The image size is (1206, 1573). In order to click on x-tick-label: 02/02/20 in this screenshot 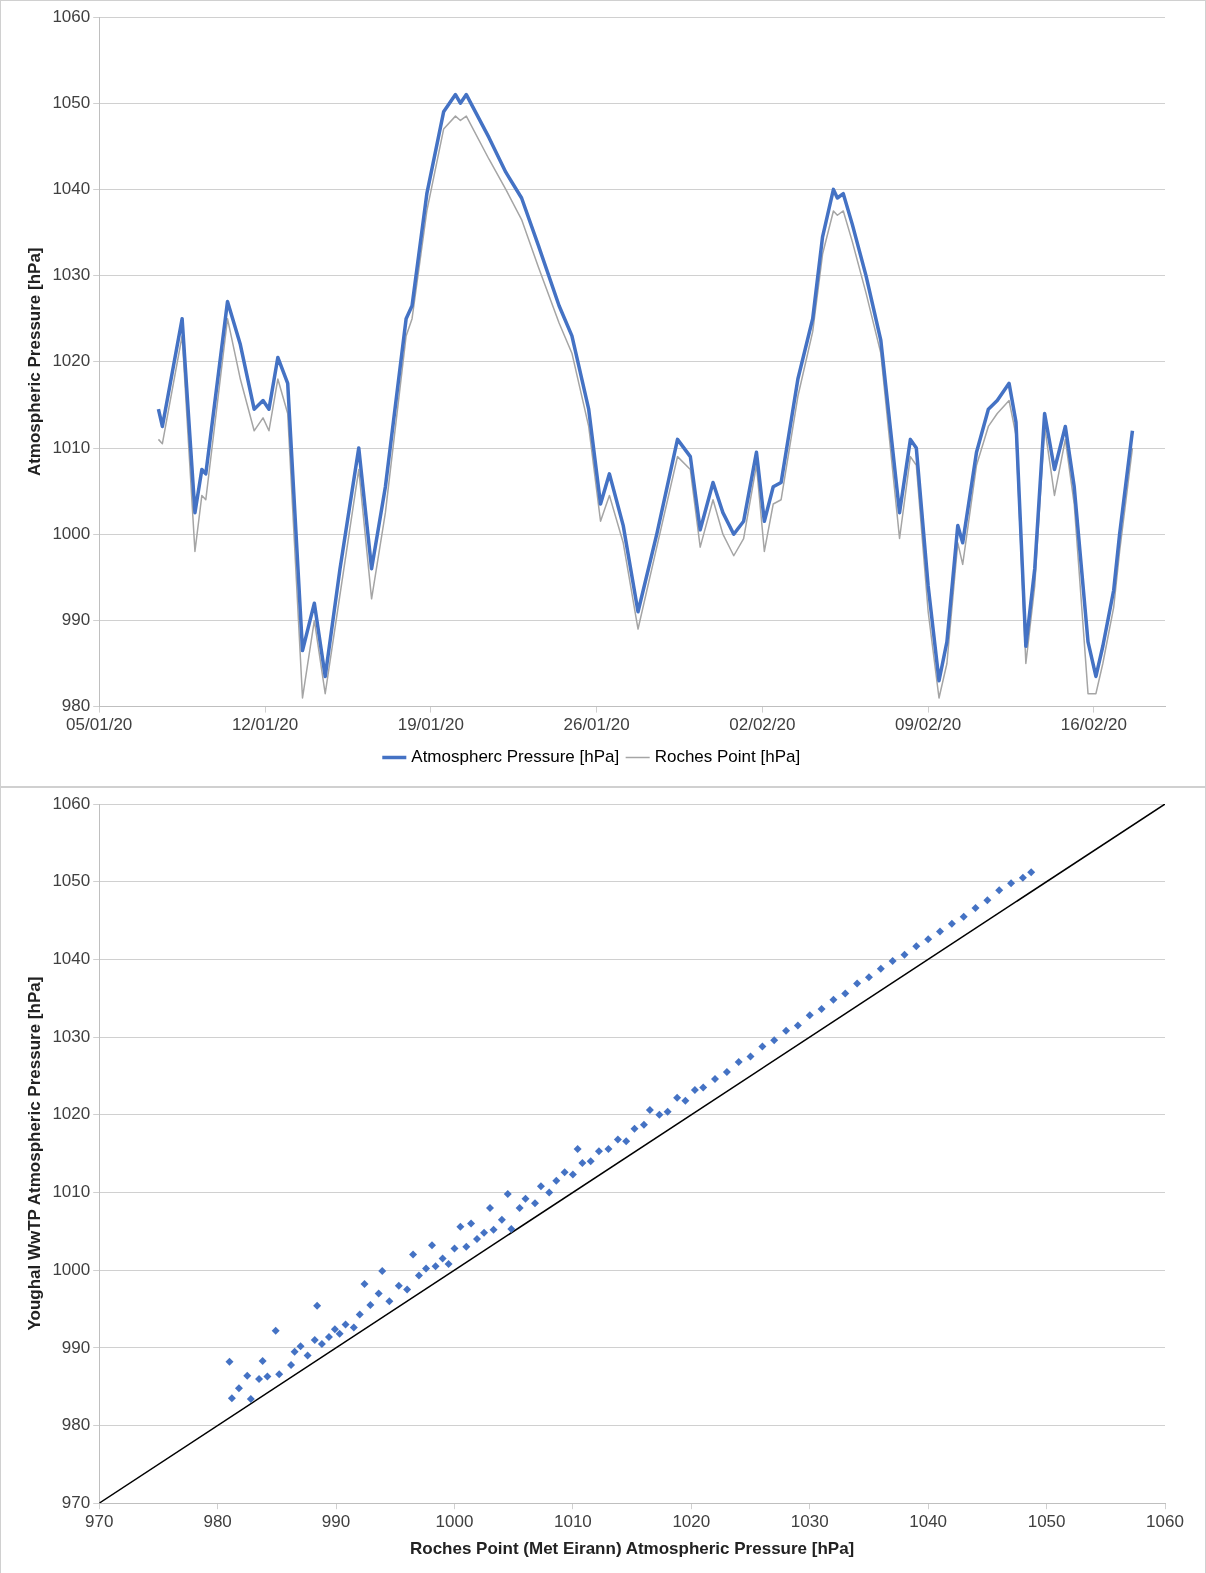, I will do `click(762, 725)`.